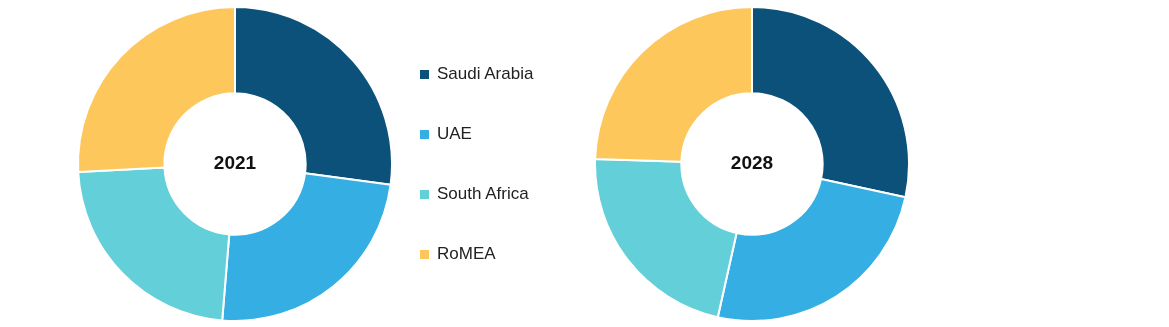 The image size is (1169, 327). What do you see at coordinates (483, 194) in the screenshot?
I see `legend-label: South Africa` at bounding box center [483, 194].